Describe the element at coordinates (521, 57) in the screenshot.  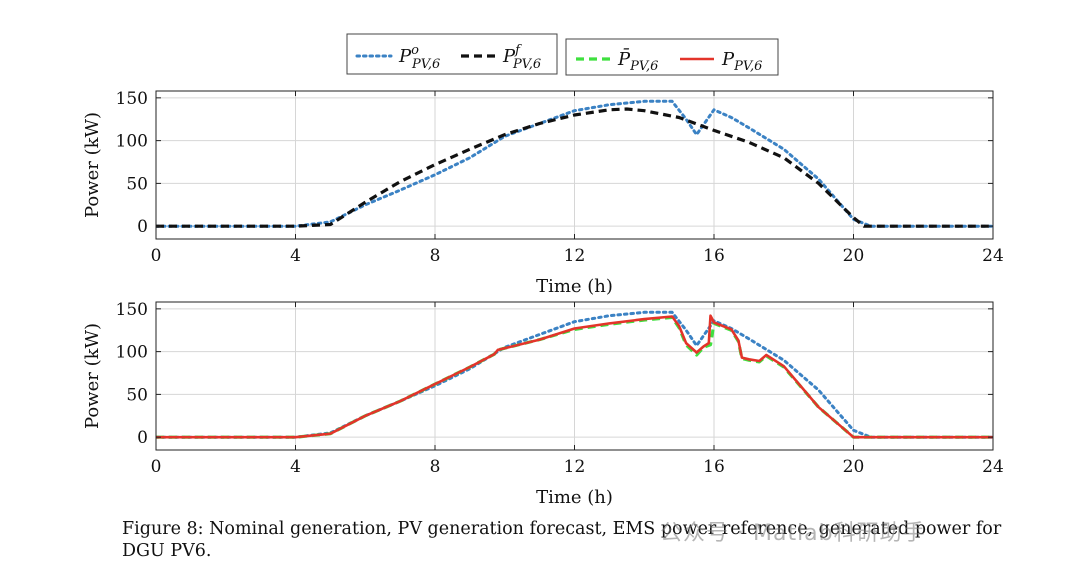
I see `legend-label-forecast: Pf PV,6` at that location.